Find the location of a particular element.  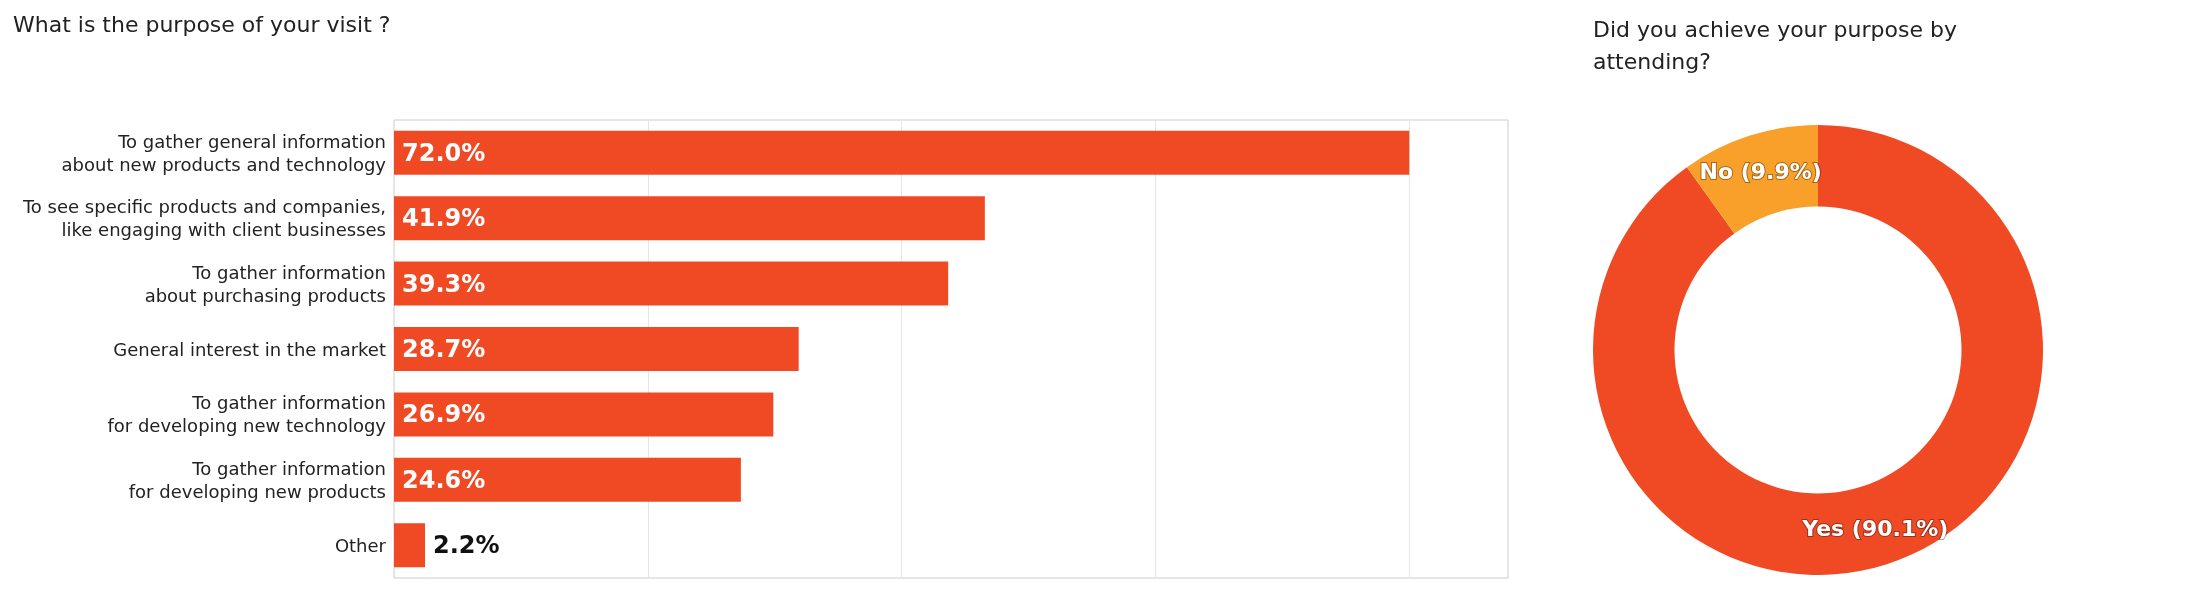

slice-label: No (9.9%) is located at coordinates (1760, 172).